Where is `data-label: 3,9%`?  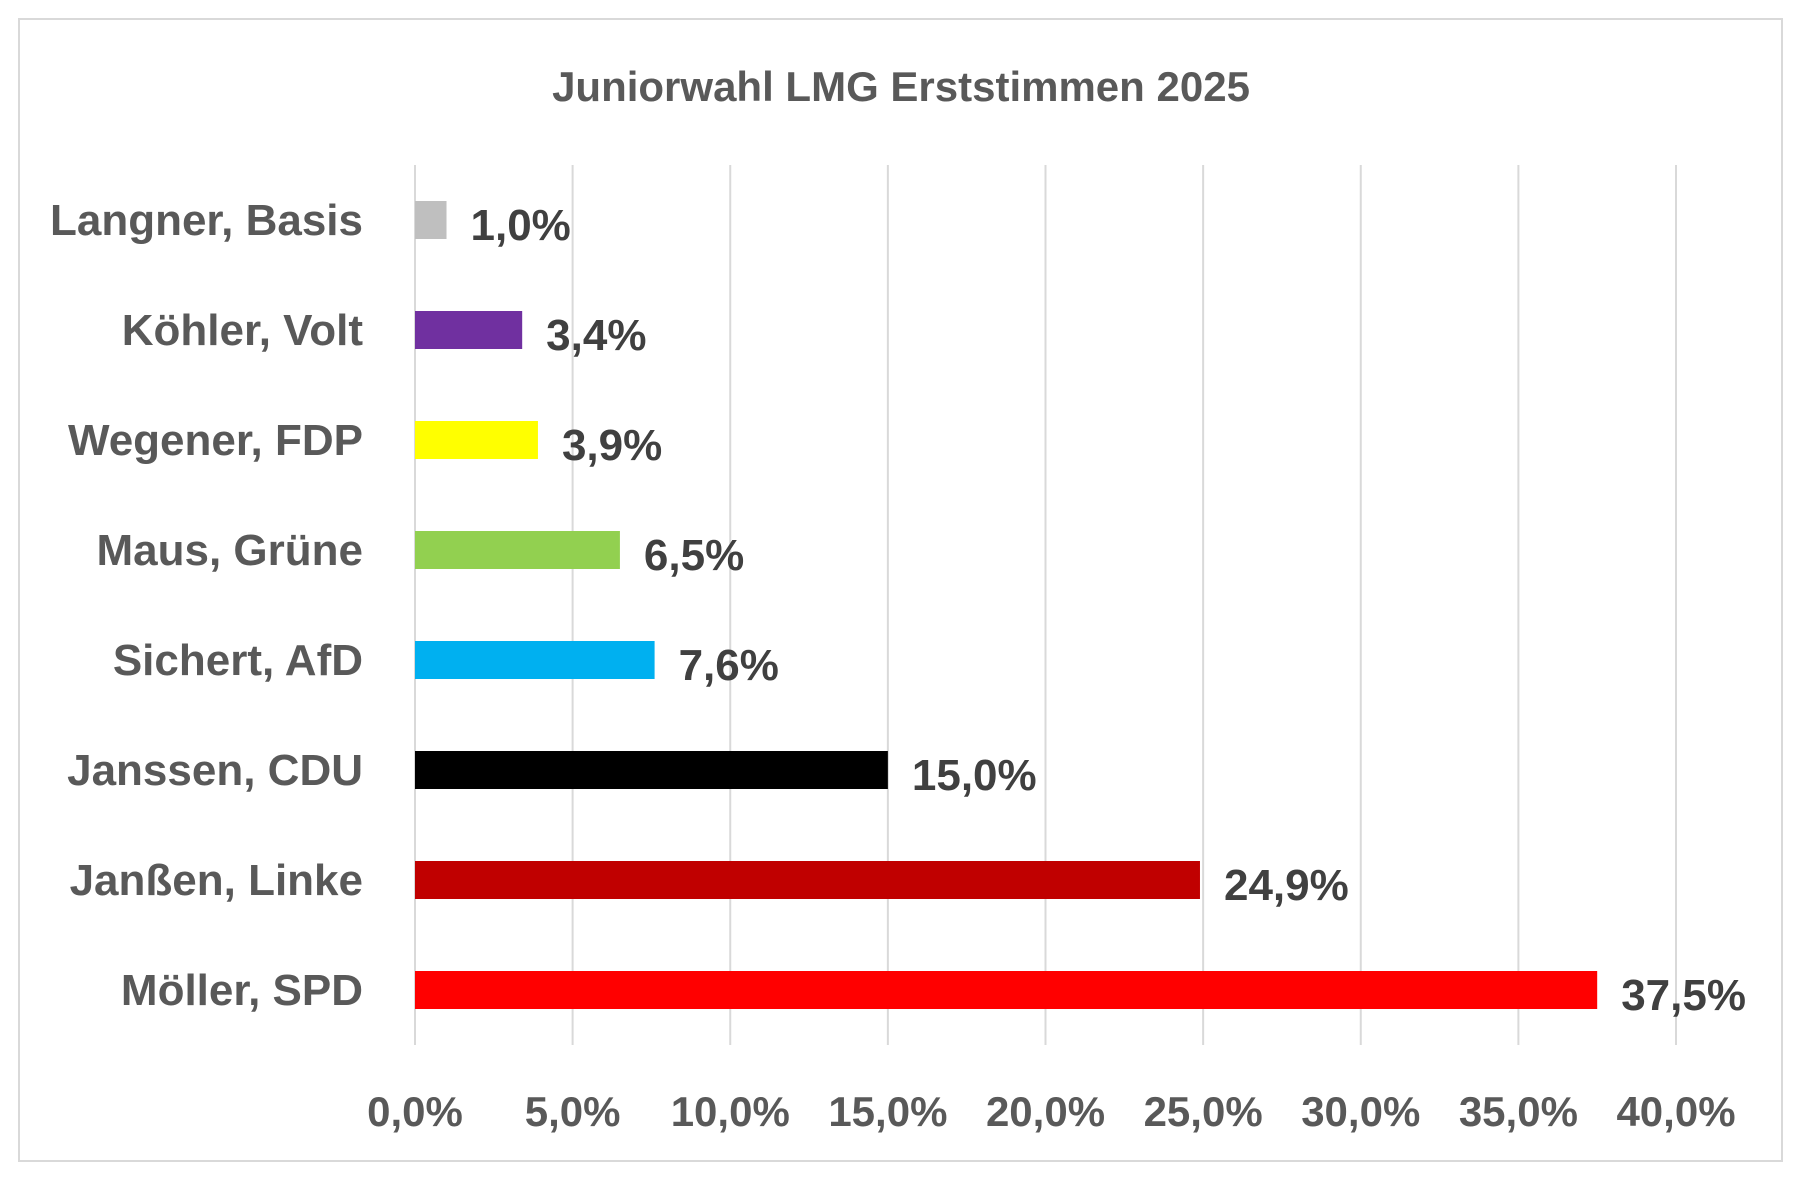 data-label: 3,9% is located at coordinates (612, 445).